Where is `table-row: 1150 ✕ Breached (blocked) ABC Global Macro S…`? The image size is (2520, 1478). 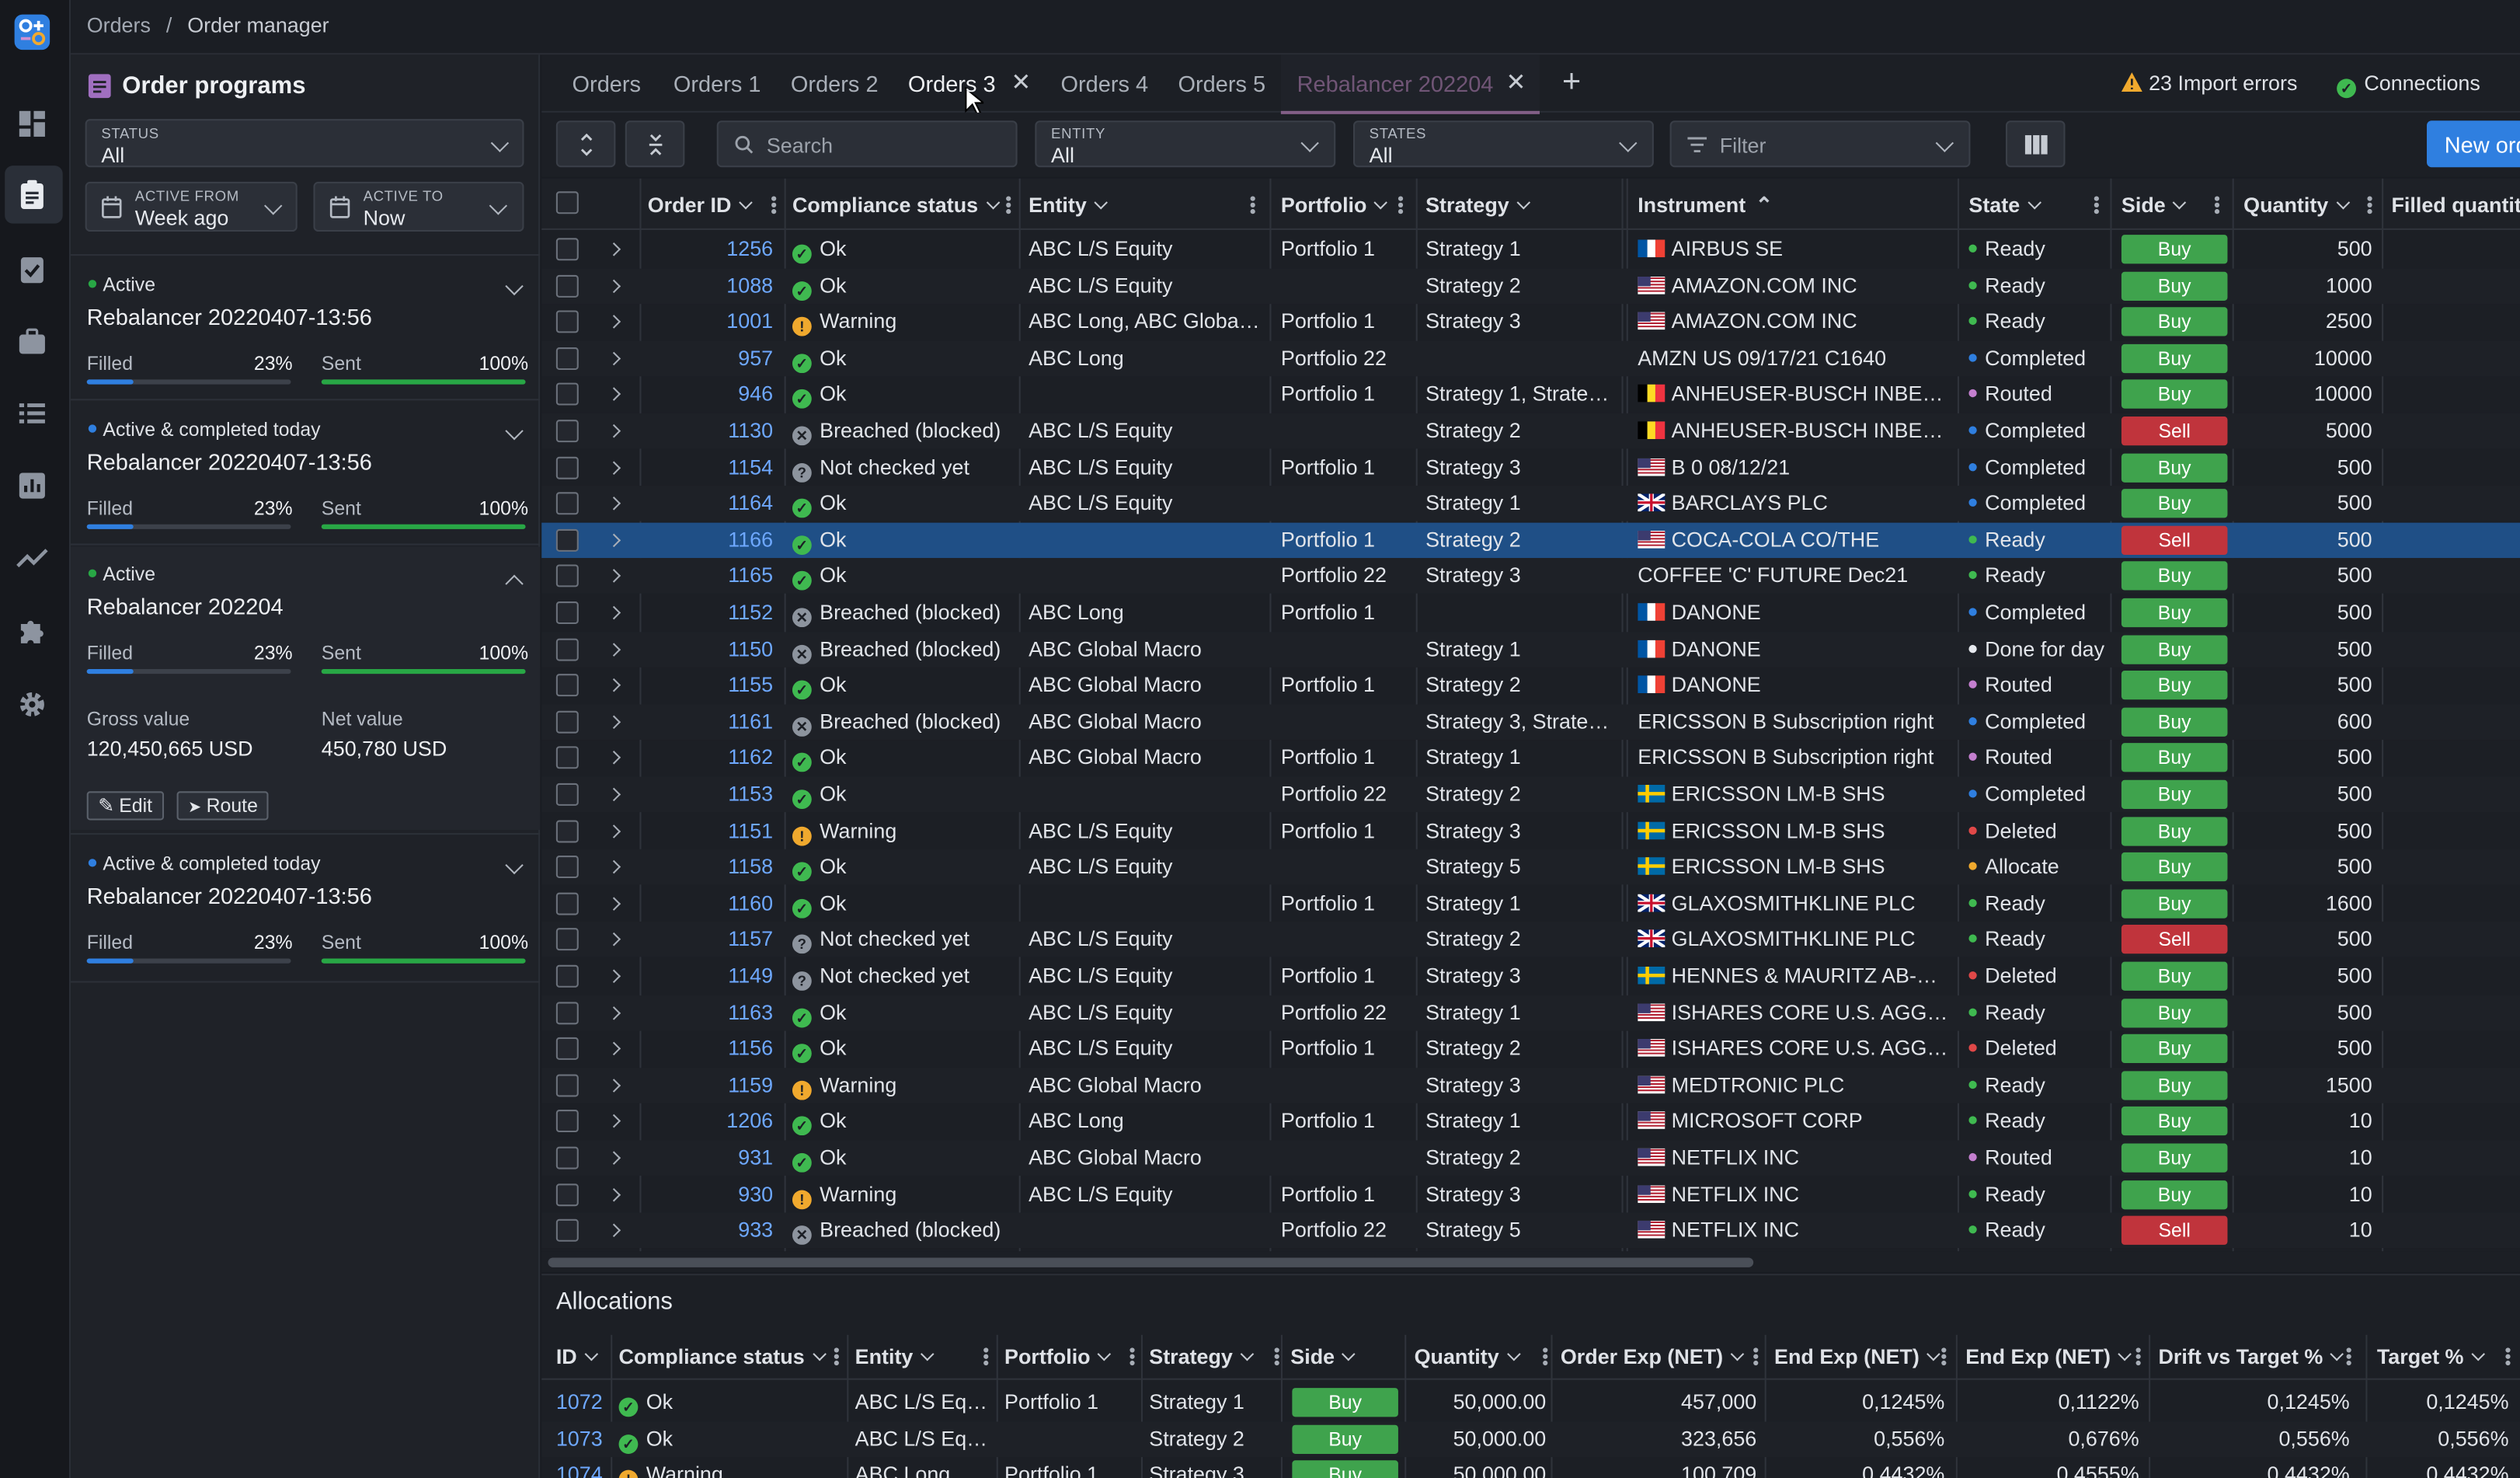
table-row: 1150 ✕ Breached (blocked) ABC Global Macro S… is located at coordinates (1530, 649).